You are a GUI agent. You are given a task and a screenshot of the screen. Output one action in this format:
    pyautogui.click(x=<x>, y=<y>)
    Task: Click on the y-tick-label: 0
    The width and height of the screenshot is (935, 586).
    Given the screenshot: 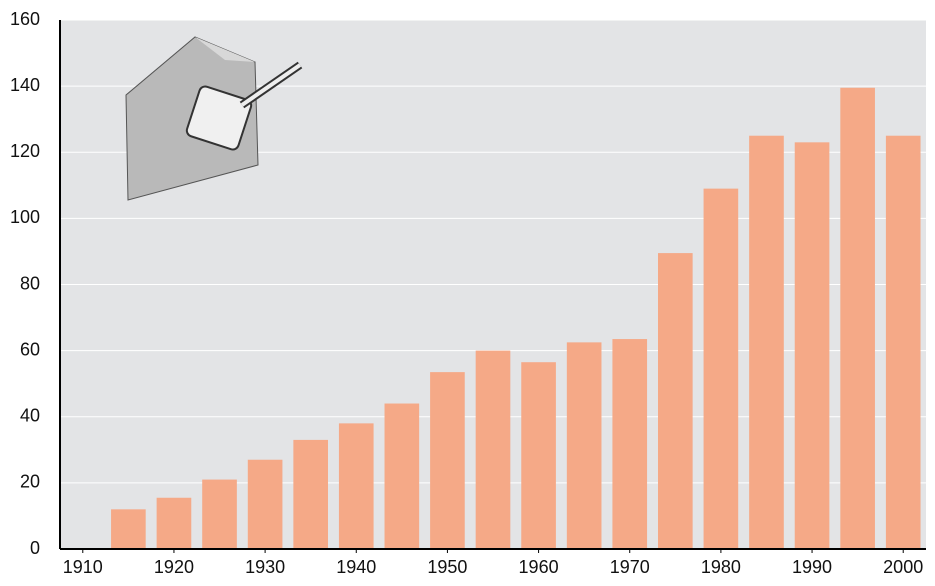 What is the action you would take?
    pyautogui.click(x=35, y=548)
    